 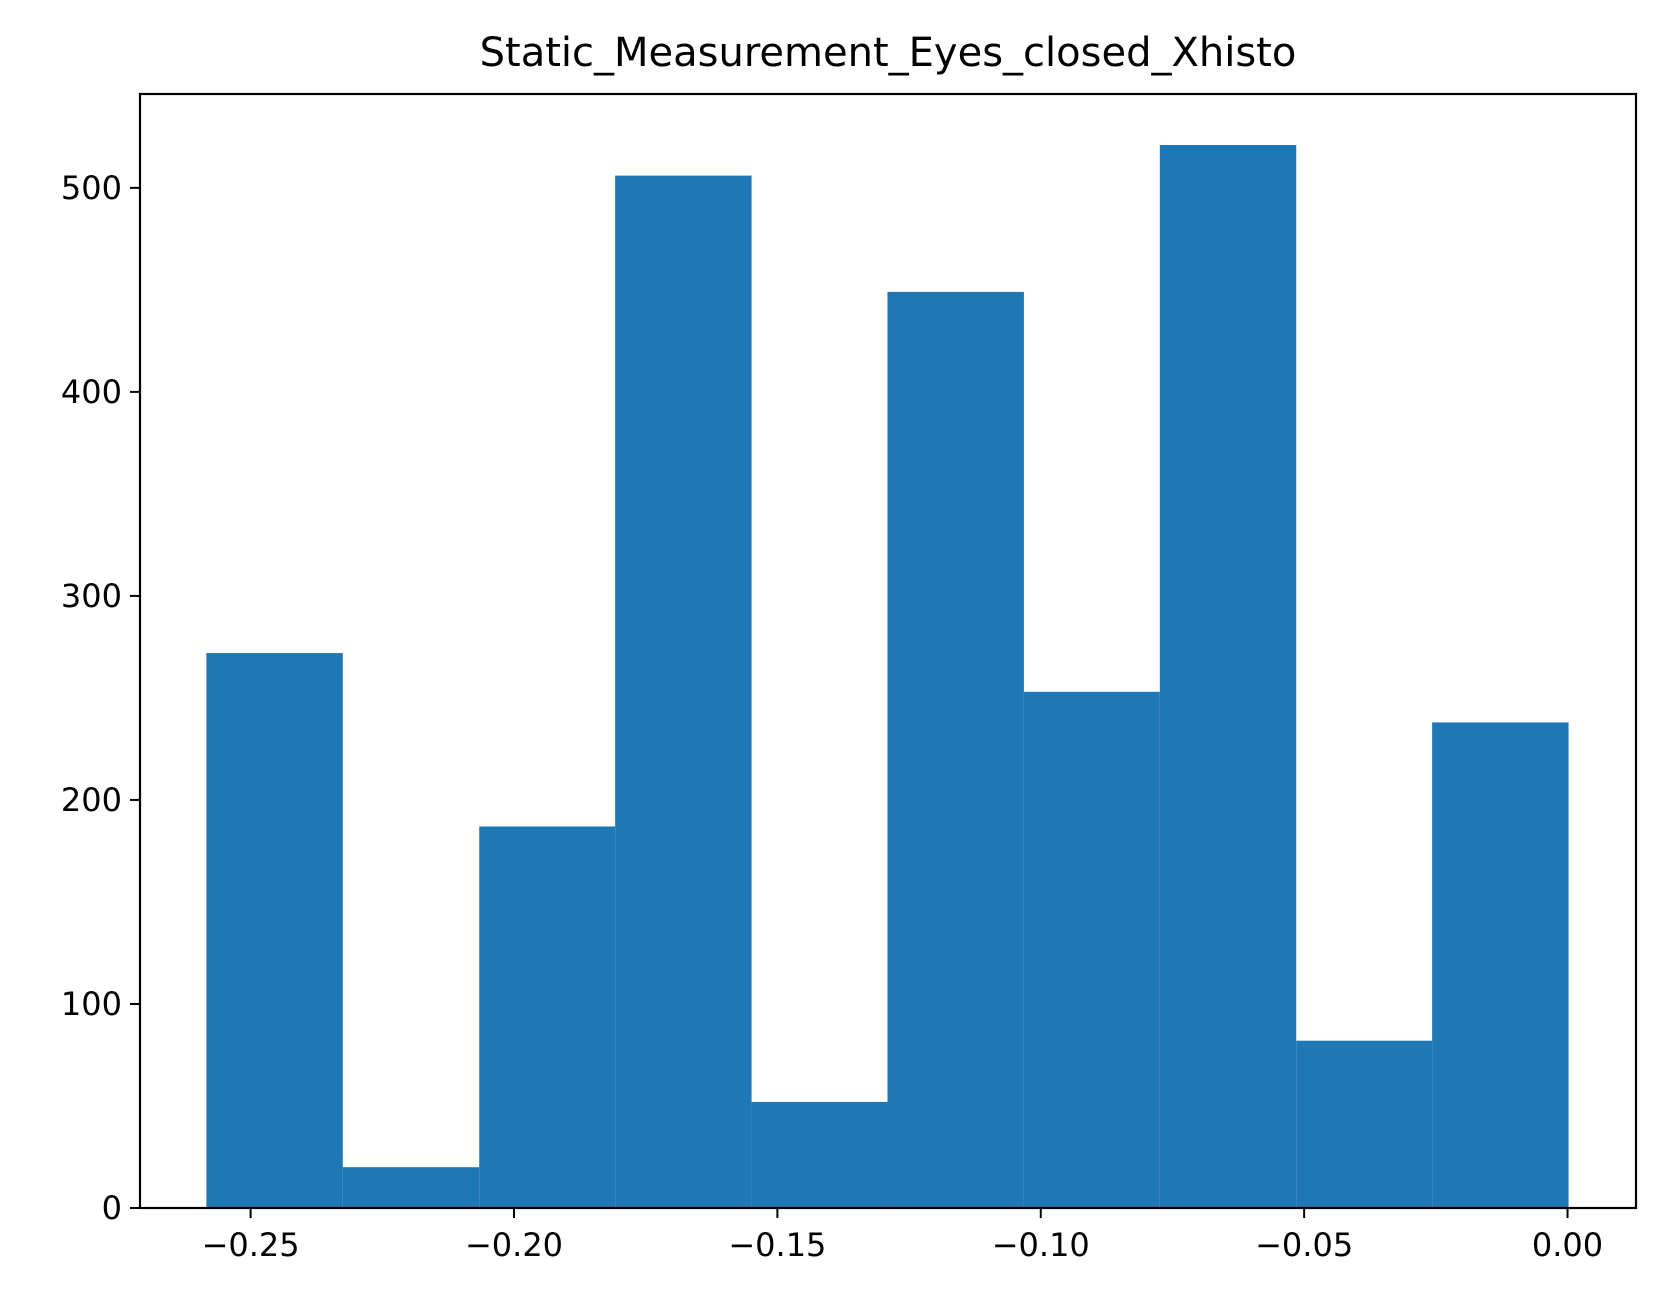 I want to click on y-tick-label: 400, so click(x=91, y=392).